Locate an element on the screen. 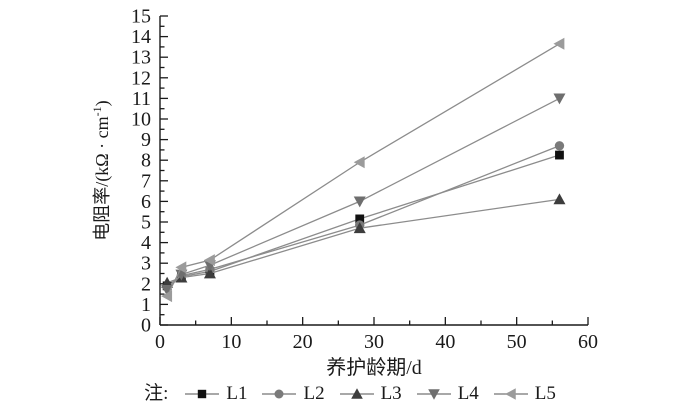 This screenshot has width=700, height=410. legend-marker-icon-L1 is located at coordinates (202, 394).